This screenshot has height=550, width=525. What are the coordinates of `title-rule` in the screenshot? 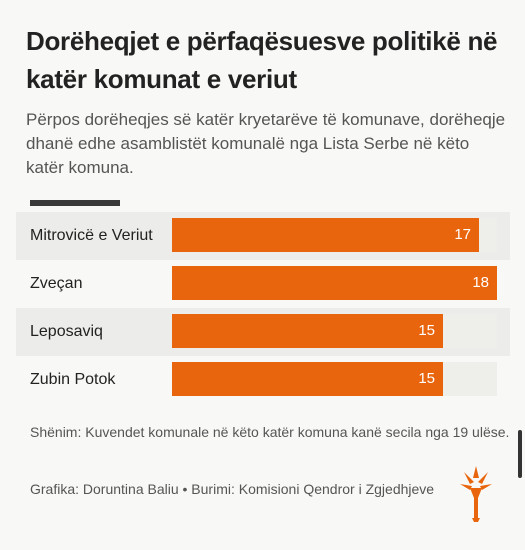 It's located at (75, 203).